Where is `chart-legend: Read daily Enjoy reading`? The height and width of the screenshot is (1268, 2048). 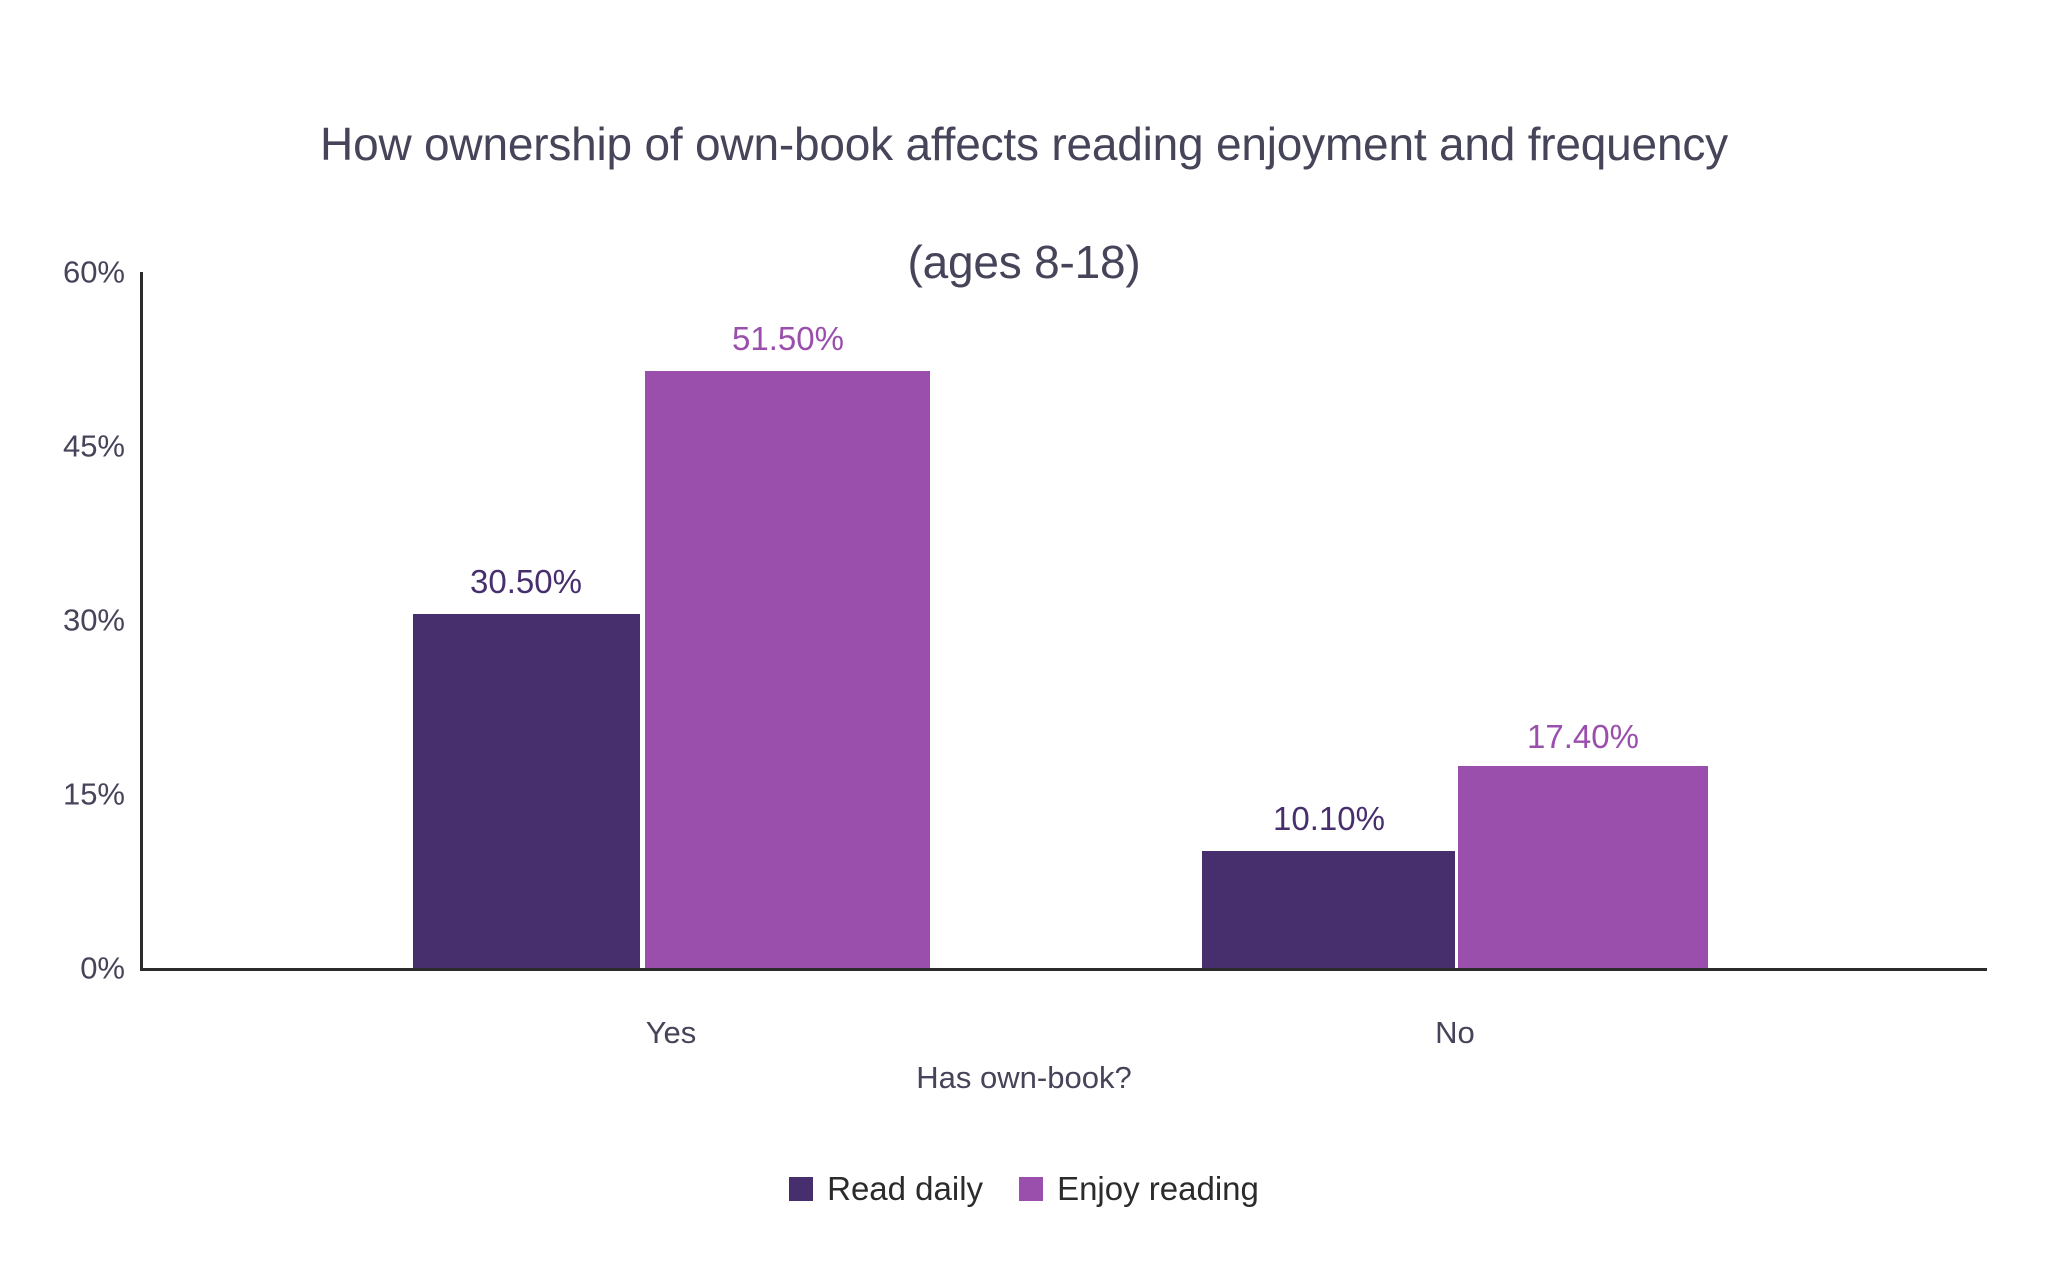
chart-legend: Read daily Enjoy reading is located at coordinates (1024, 1188).